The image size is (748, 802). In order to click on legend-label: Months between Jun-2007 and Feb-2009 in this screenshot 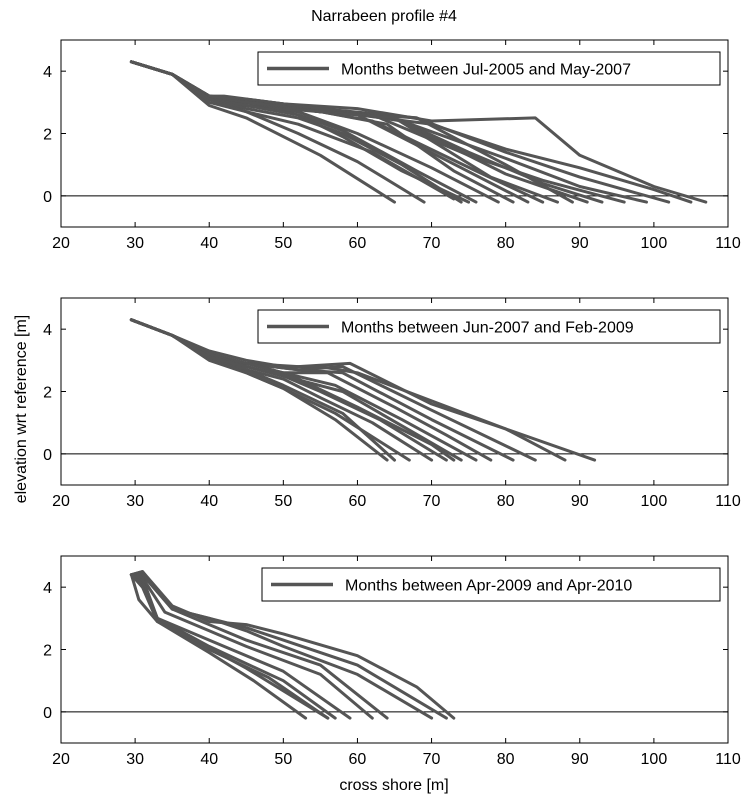, I will do `click(487, 328)`.